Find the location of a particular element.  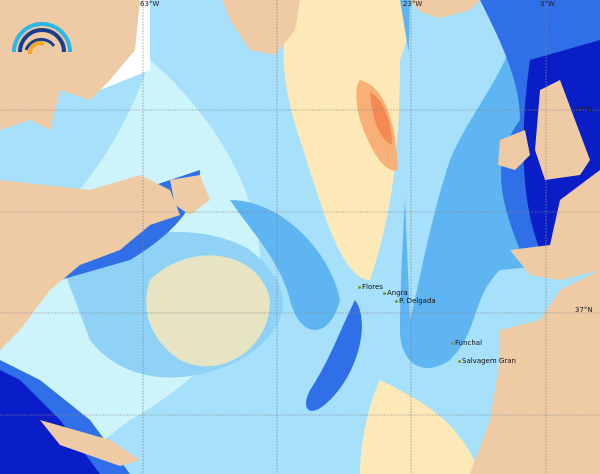

land-ireland is located at coordinates (514, 150).